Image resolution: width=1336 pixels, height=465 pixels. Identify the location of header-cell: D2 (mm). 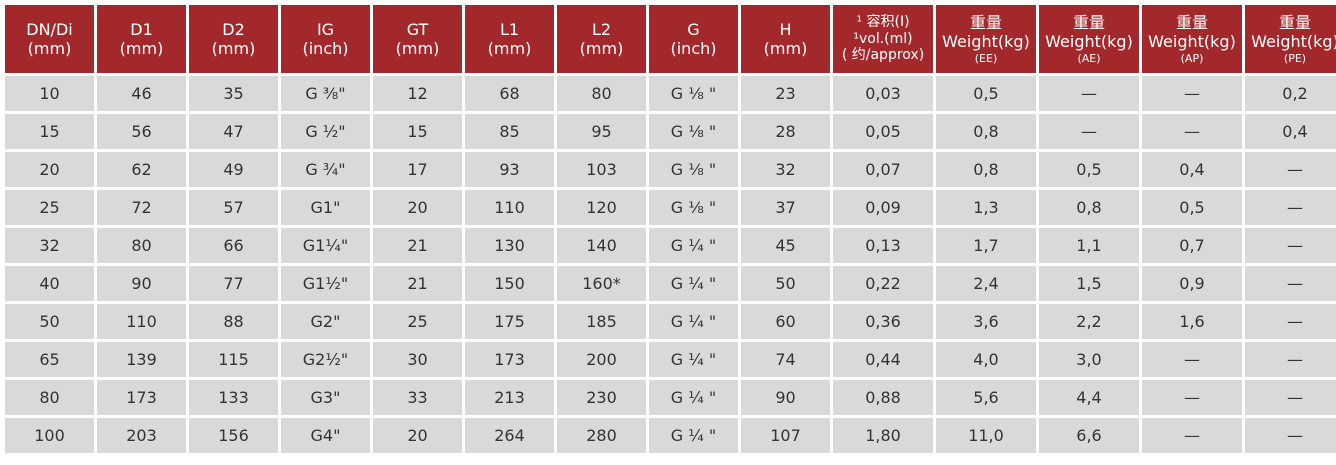
(233, 39).